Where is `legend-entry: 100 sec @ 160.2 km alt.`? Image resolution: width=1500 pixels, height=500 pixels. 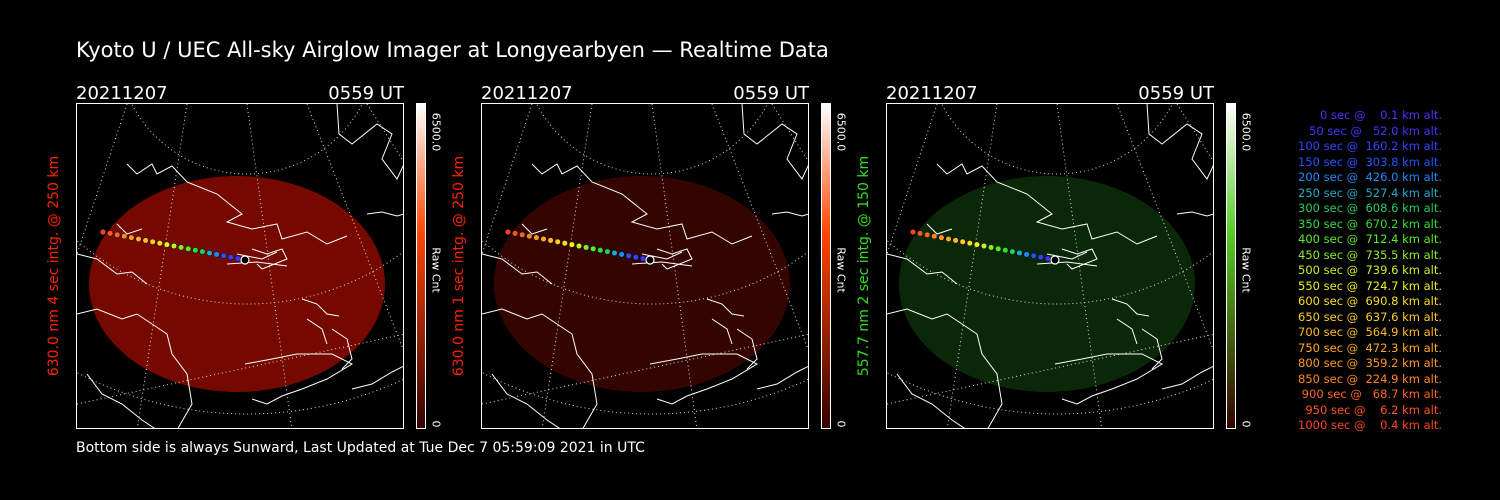 legend-entry: 100 sec @ 160.2 km alt. is located at coordinates (1368, 146).